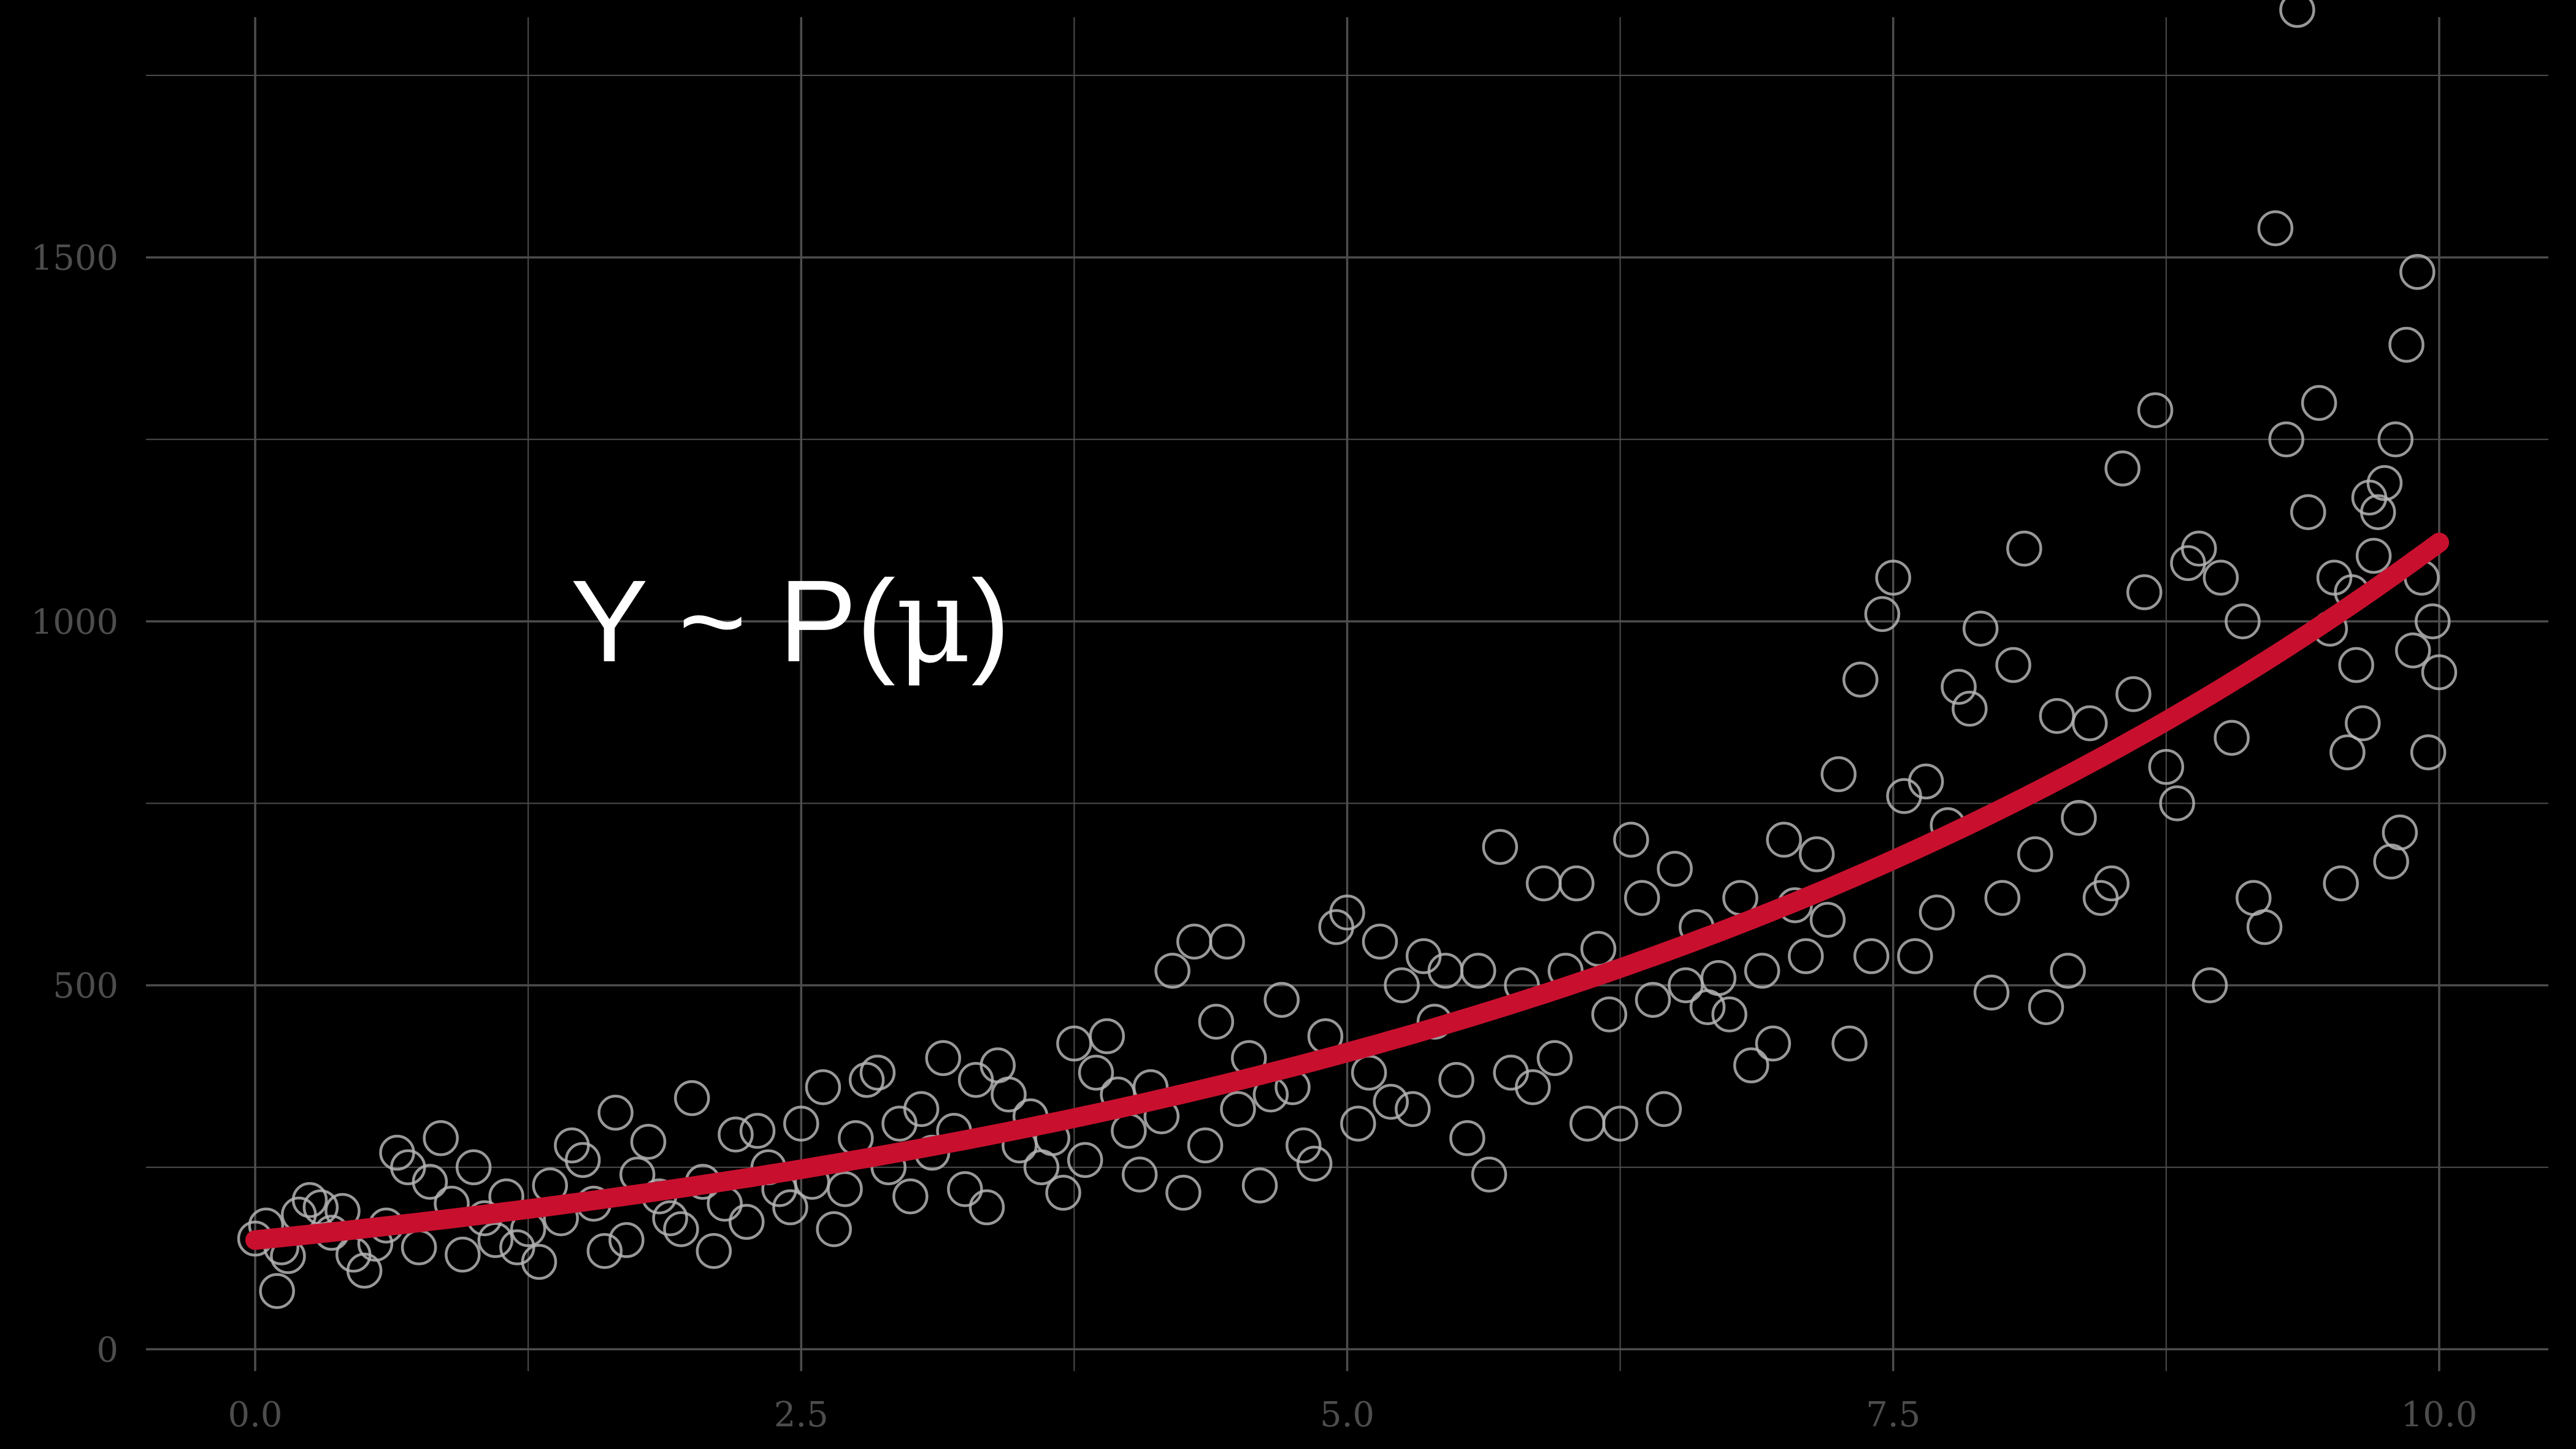 This screenshot has width=2576, height=1449. I want to click on annotation-symbol: μ, so click(933, 621).